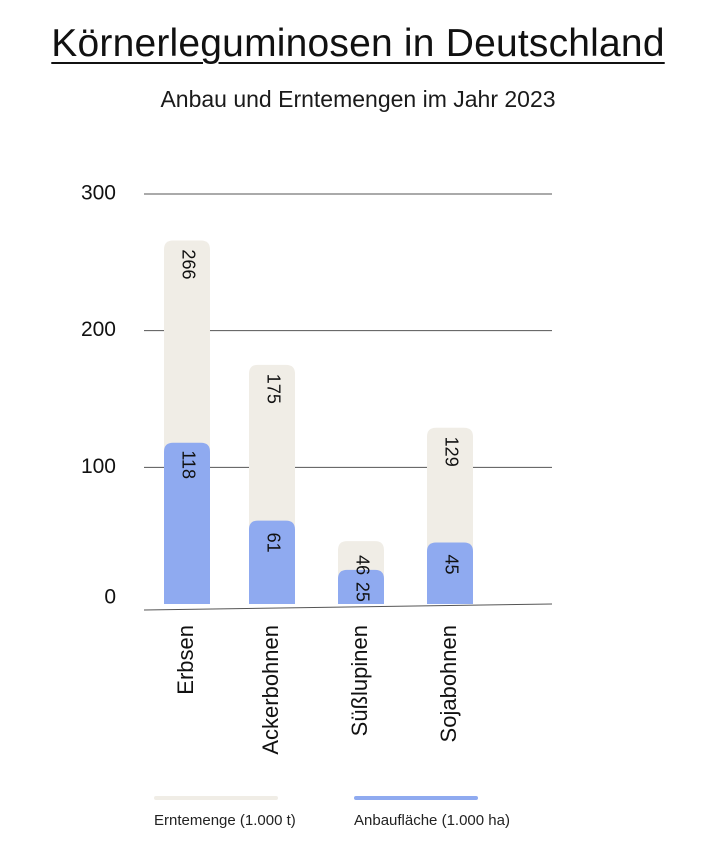  I want to click on data-label-area: 61, so click(273, 543).